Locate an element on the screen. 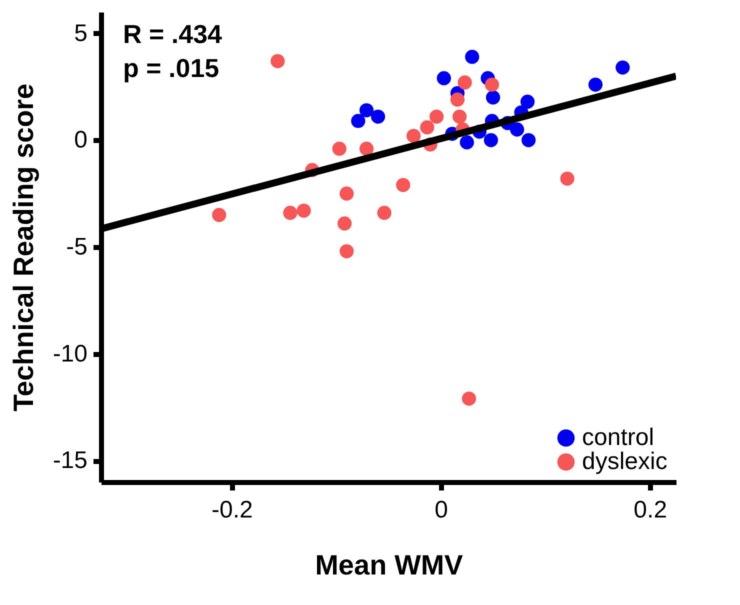  legend-label: control is located at coordinates (618, 437).